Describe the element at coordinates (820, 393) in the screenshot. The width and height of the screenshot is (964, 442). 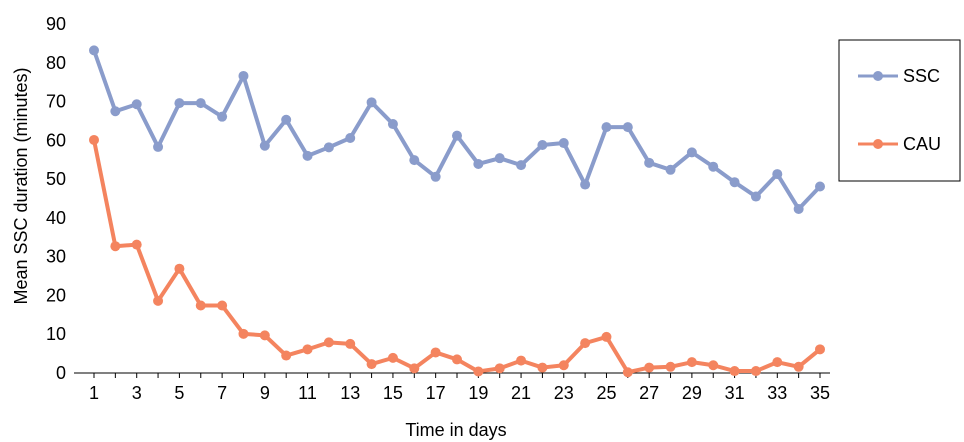
I see `x-tick-label: 35` at that location.